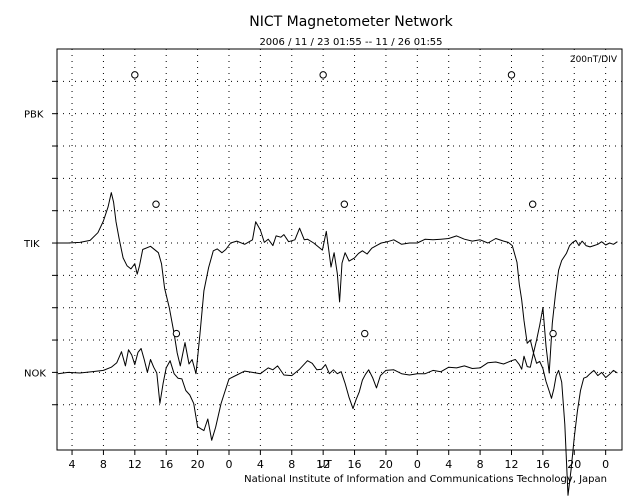  What do you see at coordinates (594, 60) in the screenshot?
I see `scale-label: 200nT/DIV` at bounding box center [594, 60].